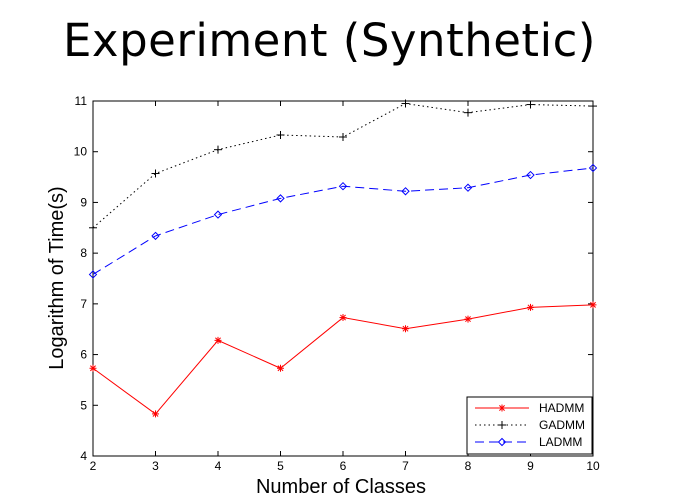  Describe the element at coordinates (529, 408) in the screenshot. I see `legend-item-hadmm: HADMM` at that location.